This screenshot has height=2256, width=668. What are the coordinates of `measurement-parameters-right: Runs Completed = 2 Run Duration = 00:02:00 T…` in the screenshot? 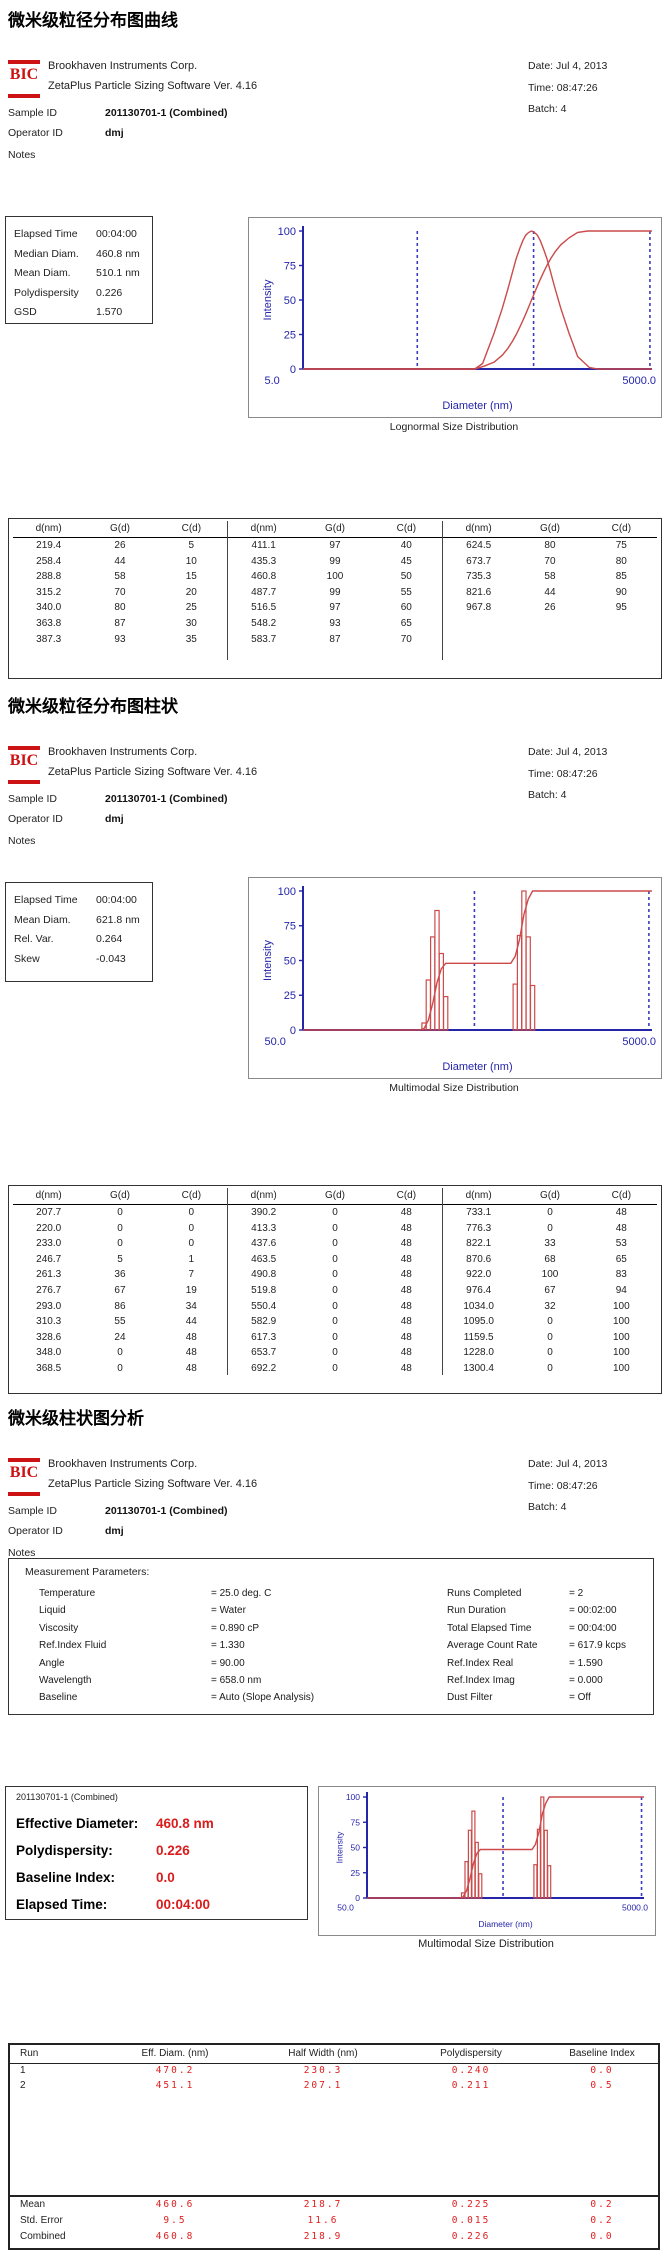 It's located at (554, 1646).